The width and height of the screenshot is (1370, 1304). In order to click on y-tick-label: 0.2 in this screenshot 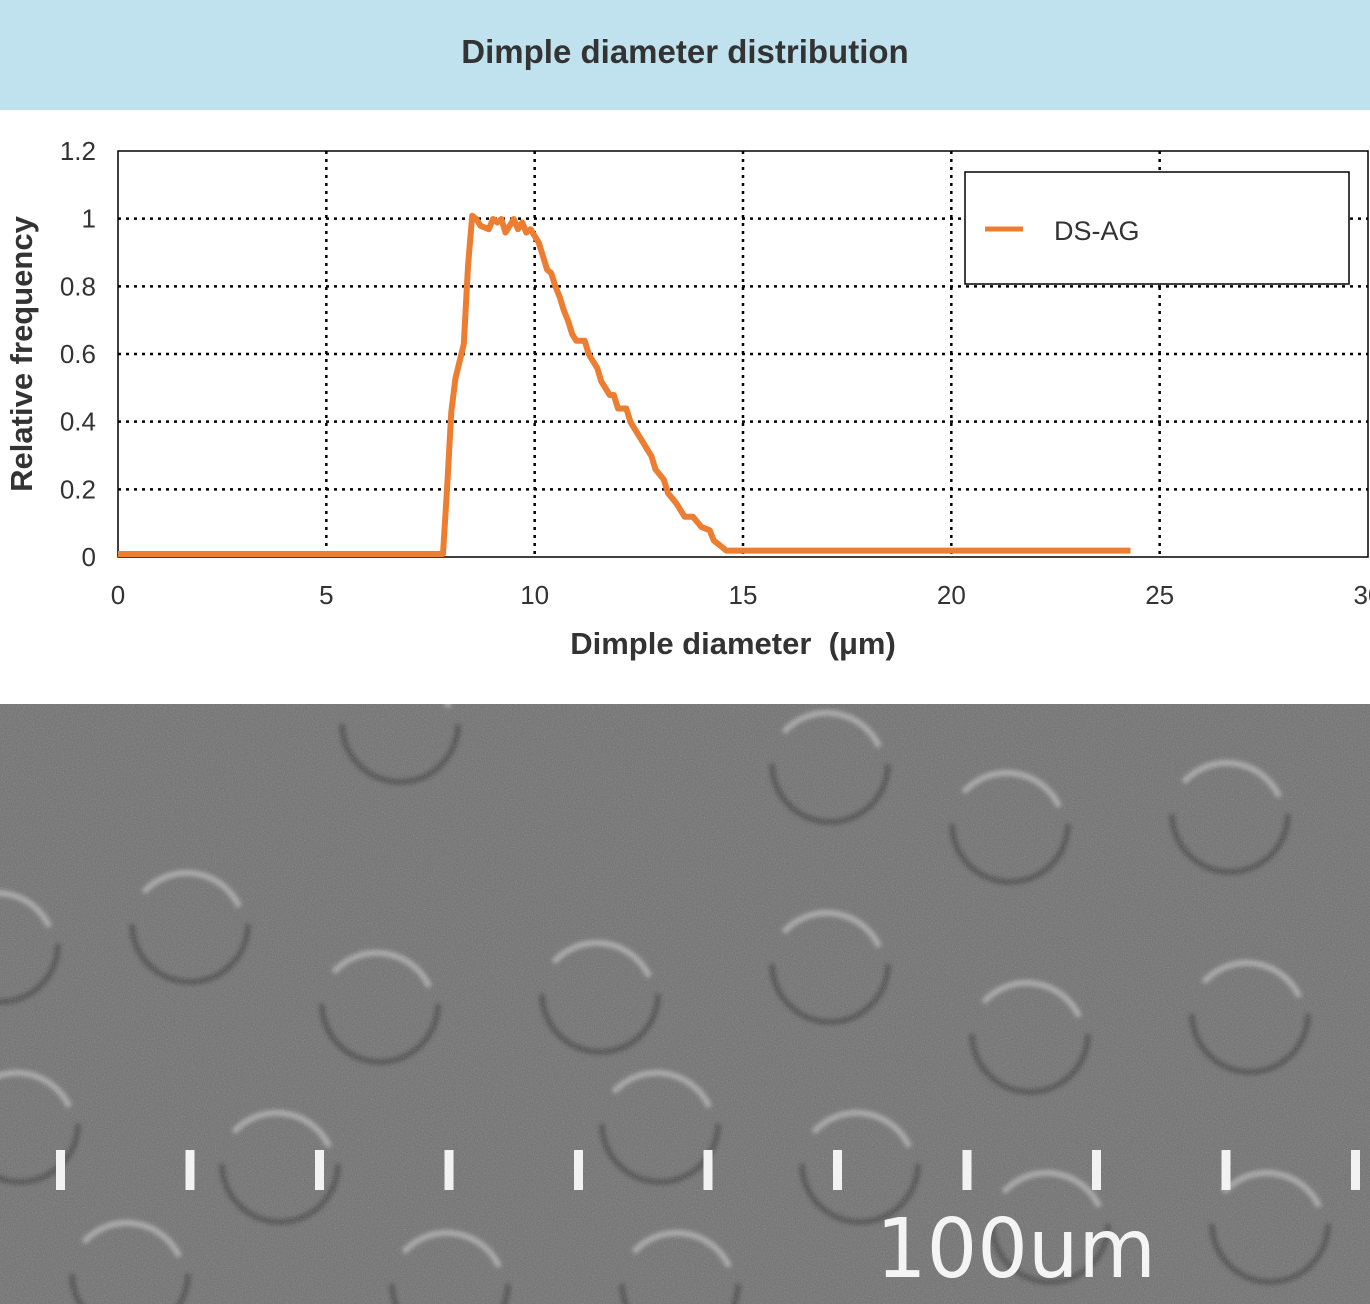, I will do `click(78, 489)`.